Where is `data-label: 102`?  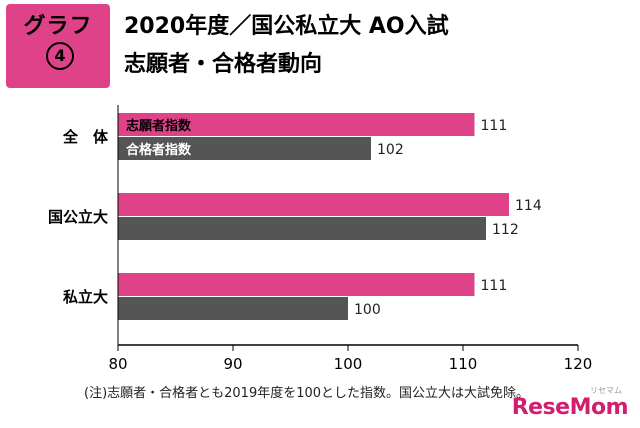 data-label: 102 is located at coordinates (390, 150).